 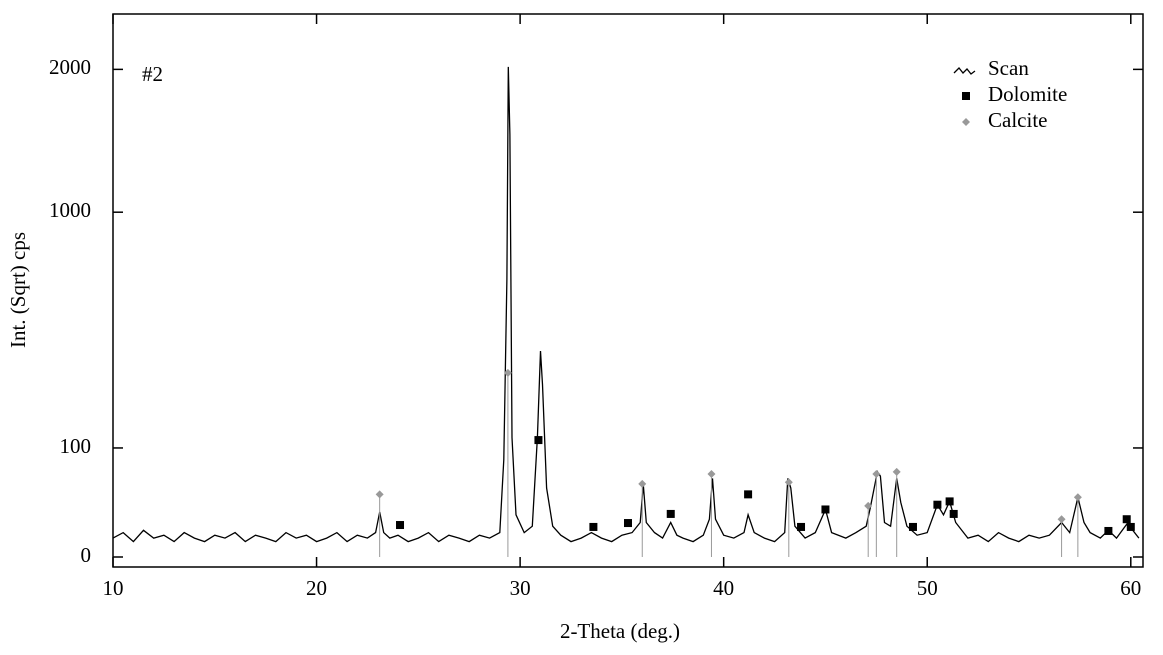 I want to click on legend-label: Calcite, so click(x=1017, y=120).